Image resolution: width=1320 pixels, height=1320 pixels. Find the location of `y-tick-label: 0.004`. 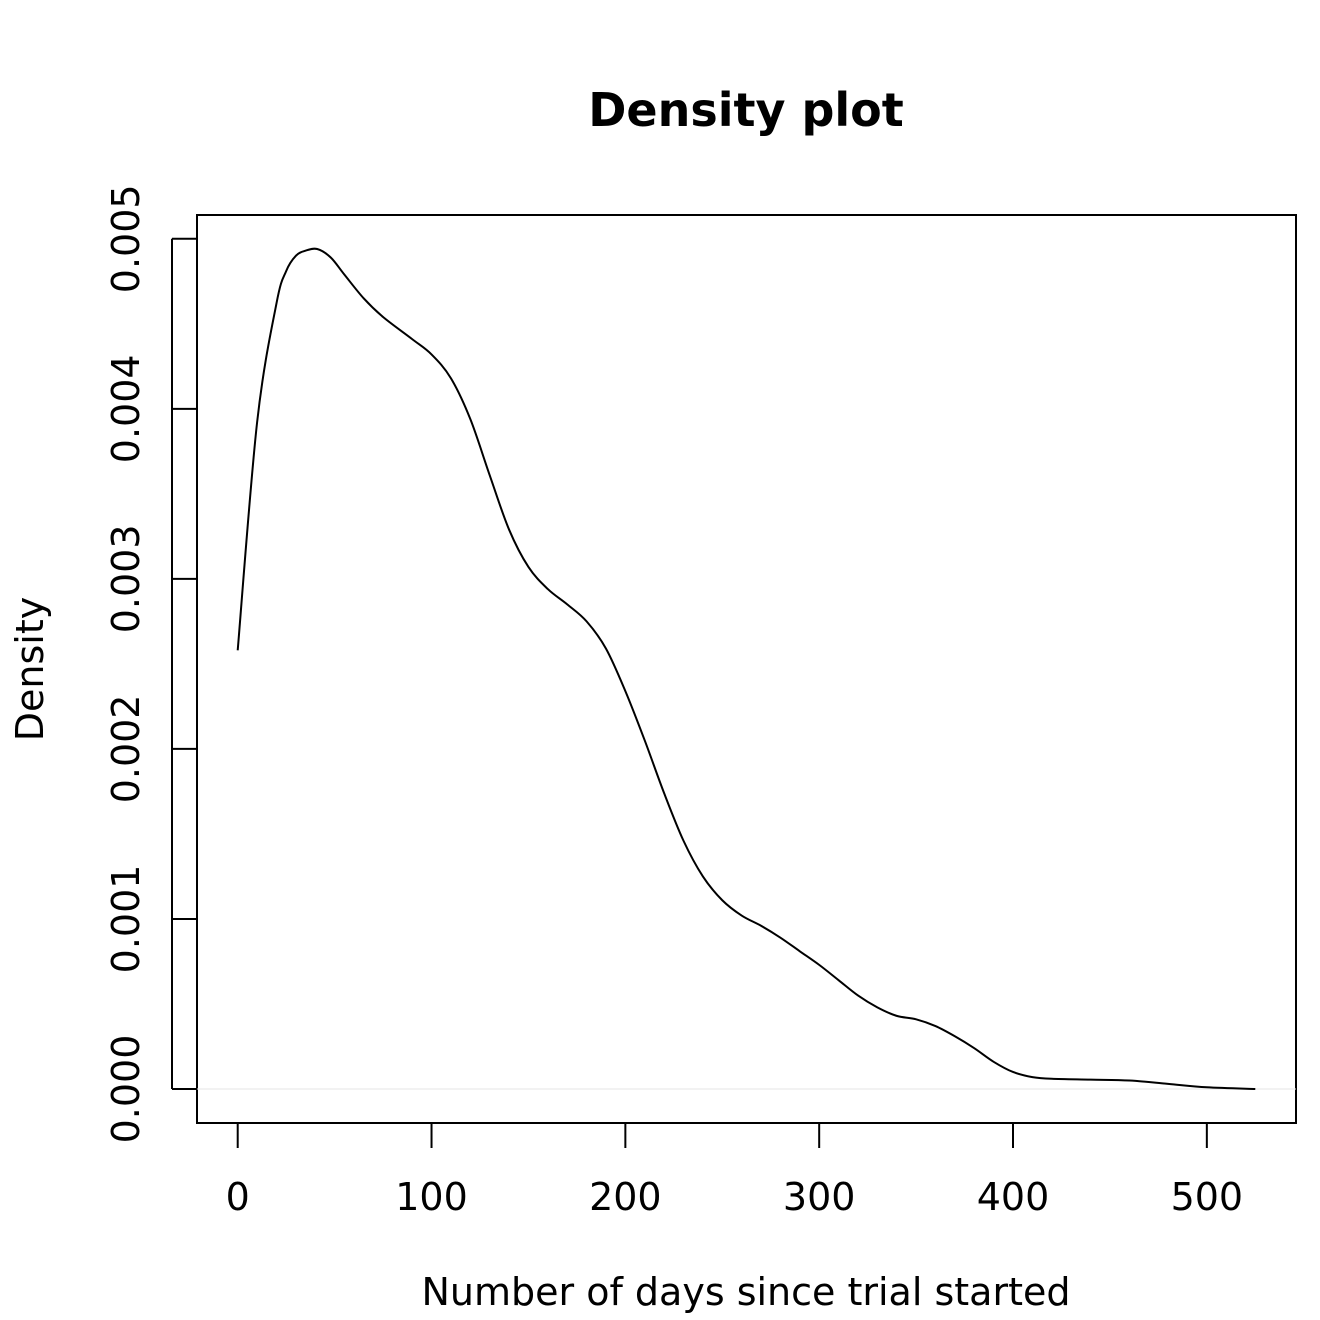

y-tick-label: 0.004 is located at coordinates (126, 408).